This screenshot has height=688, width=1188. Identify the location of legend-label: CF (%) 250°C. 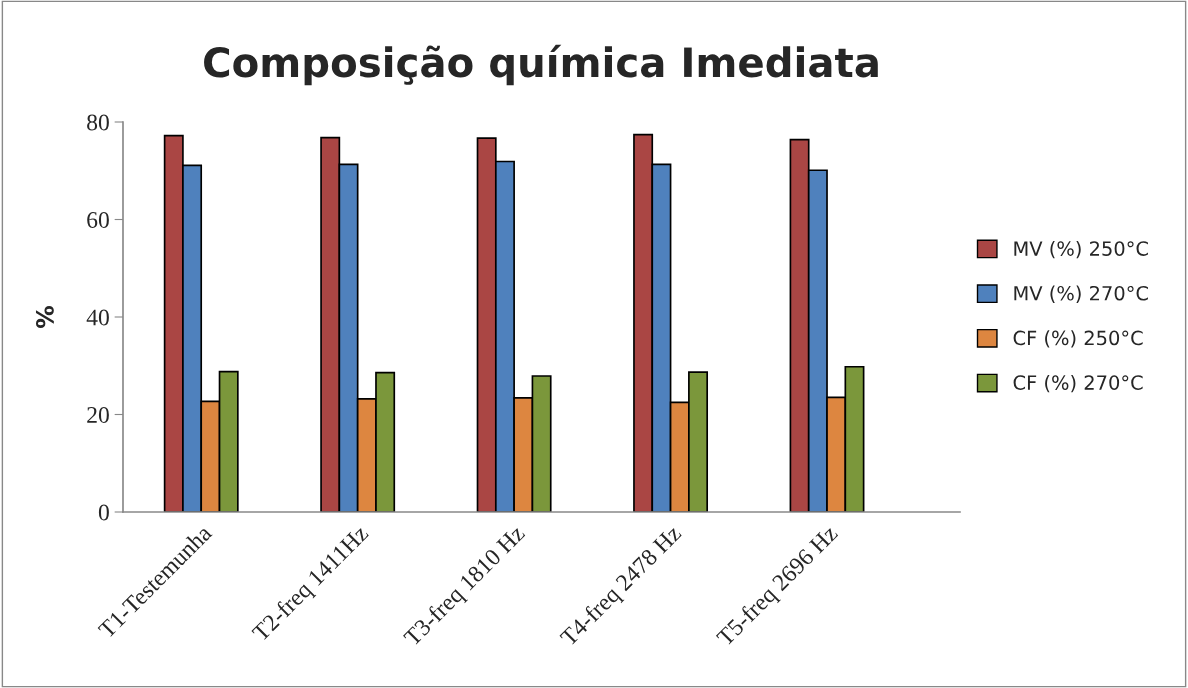
(1078, 339).